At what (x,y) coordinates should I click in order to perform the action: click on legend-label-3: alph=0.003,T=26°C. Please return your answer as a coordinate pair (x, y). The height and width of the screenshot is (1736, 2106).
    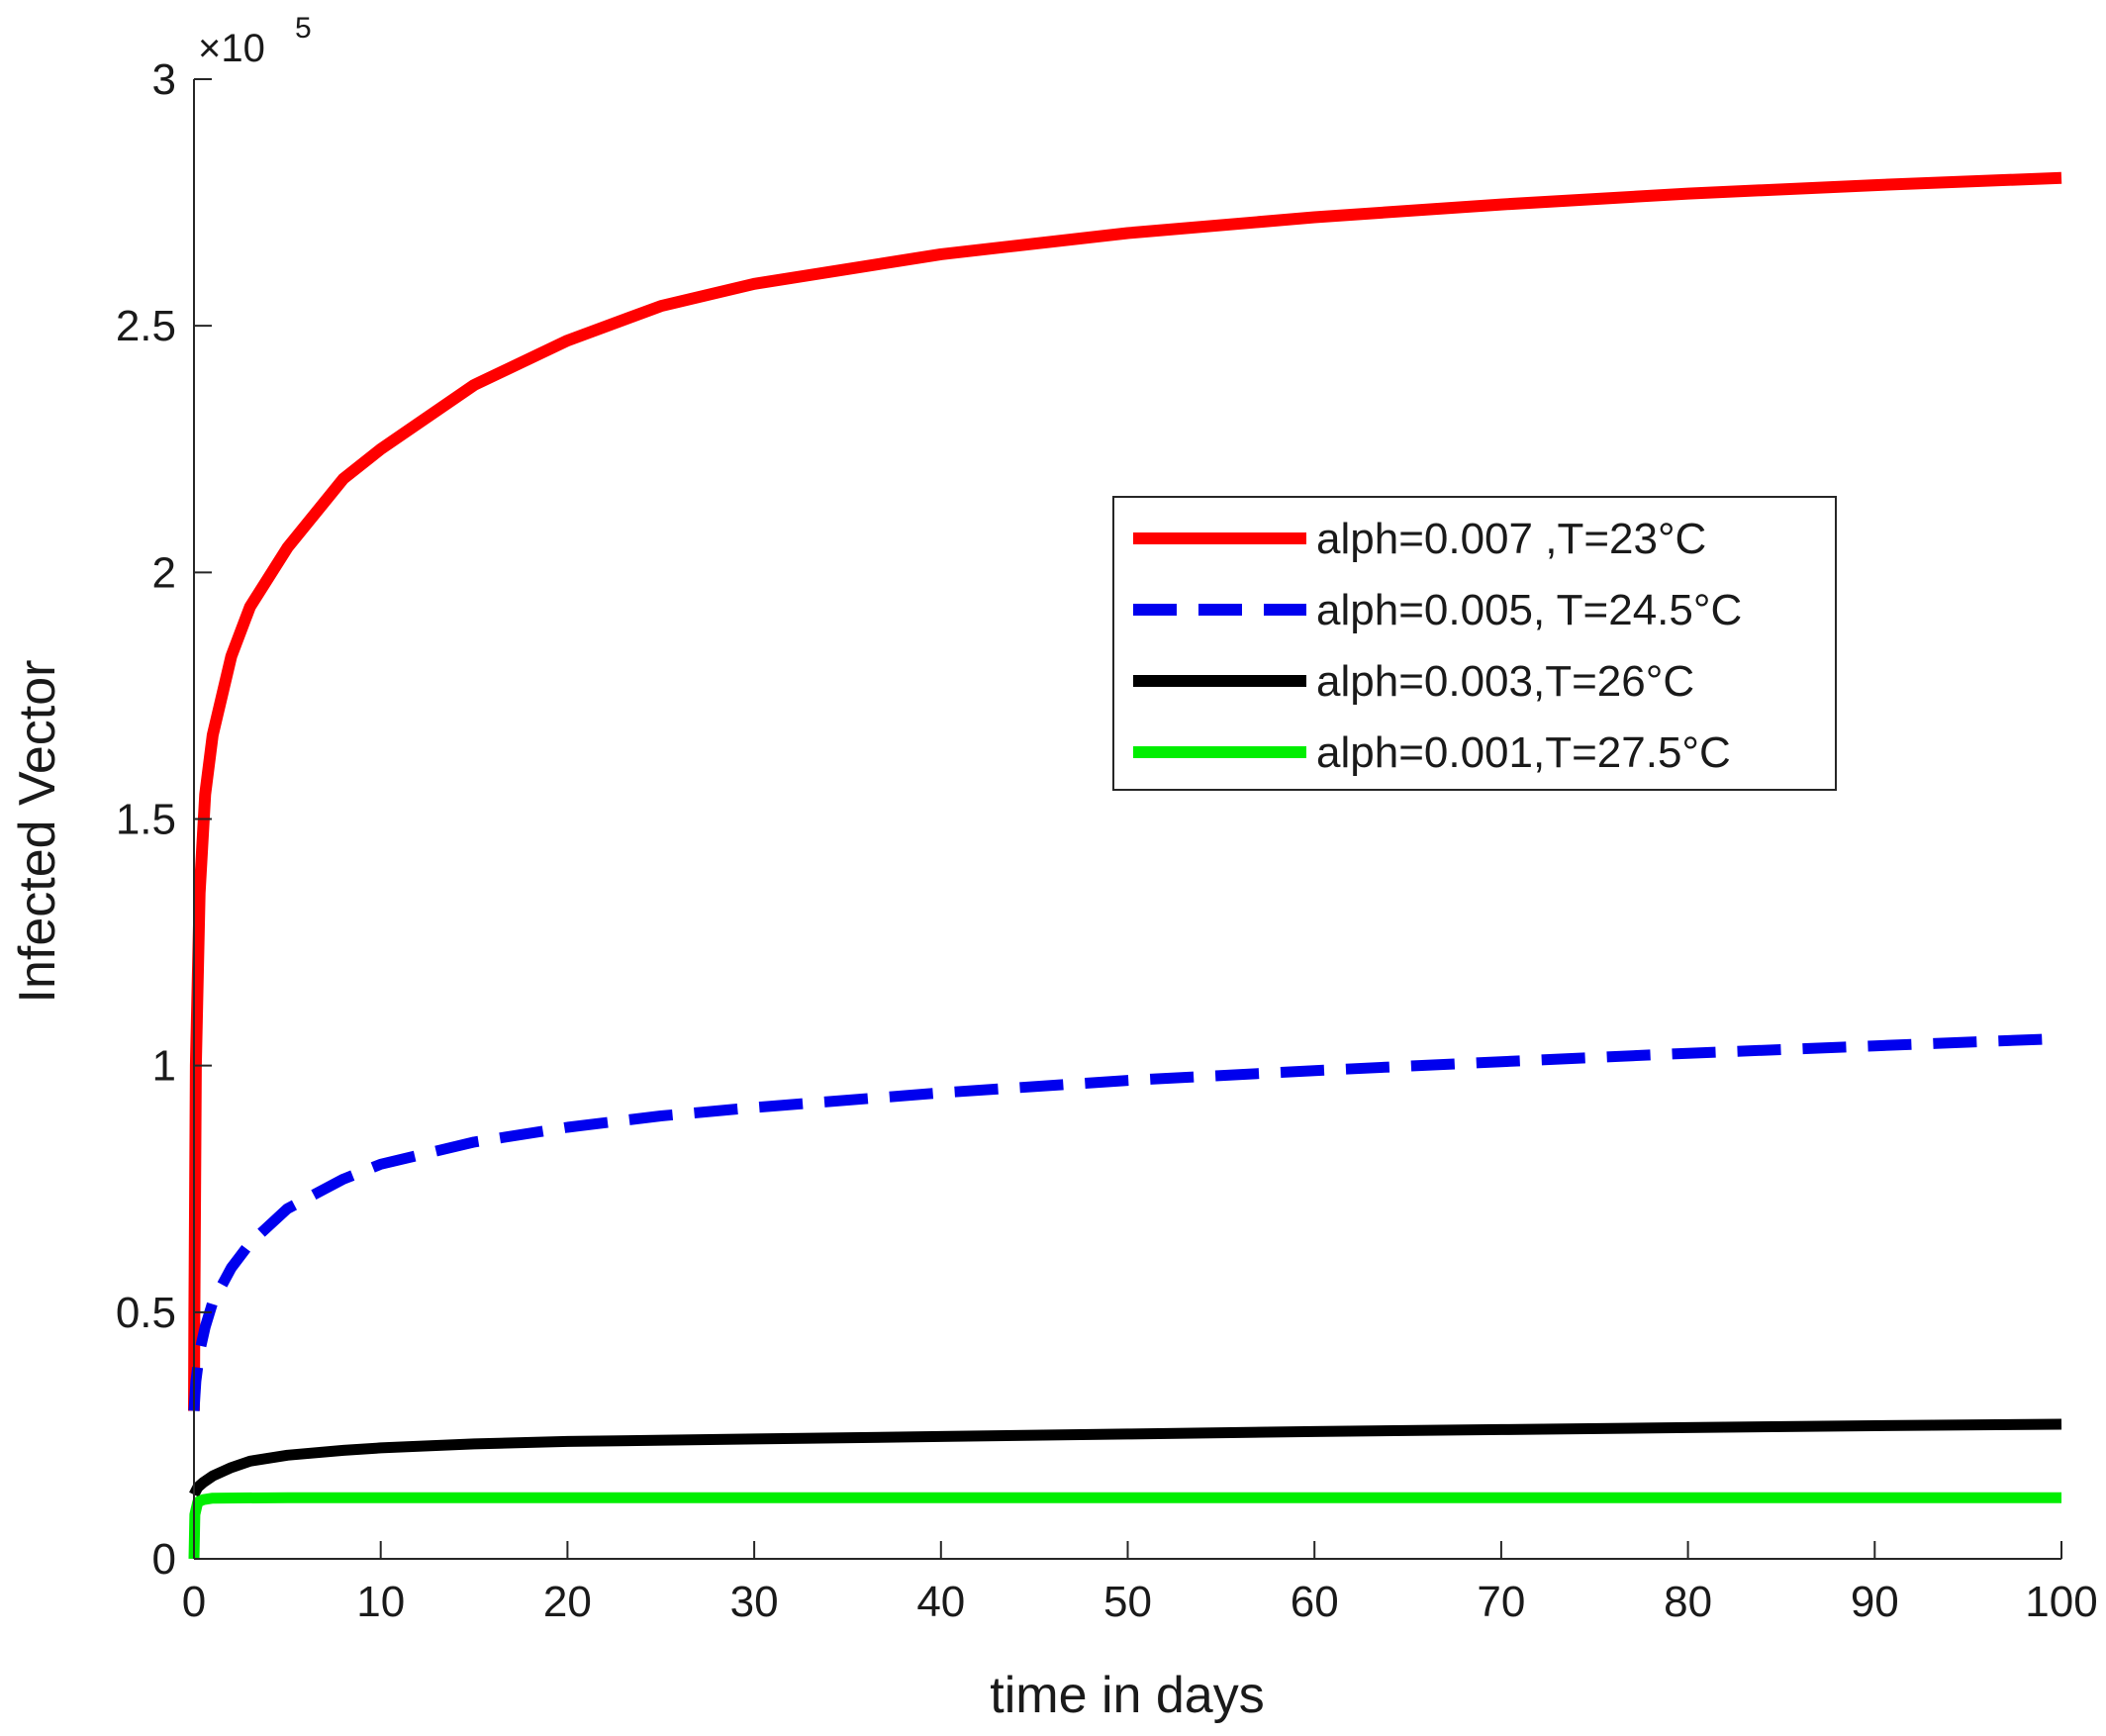
    Looking at the image, I should click on (1505, 681).